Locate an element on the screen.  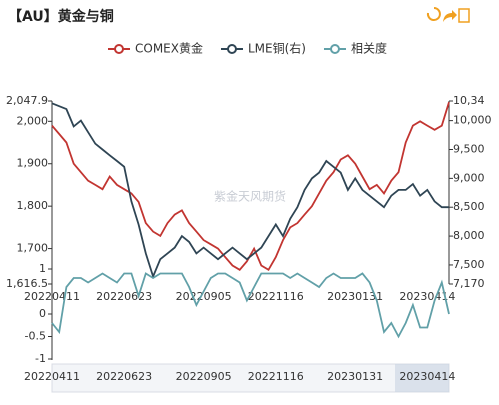
legend-label: COMEX黄金 is located at coordinates (169, 48).